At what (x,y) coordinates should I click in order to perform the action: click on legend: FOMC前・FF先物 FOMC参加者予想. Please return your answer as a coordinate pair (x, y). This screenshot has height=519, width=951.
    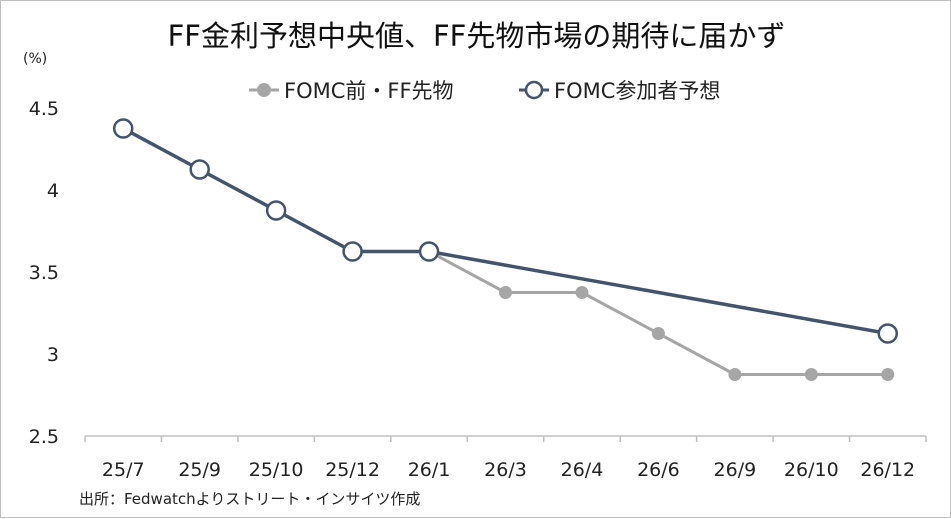
    Looking at the image, I should click on (484, 91).